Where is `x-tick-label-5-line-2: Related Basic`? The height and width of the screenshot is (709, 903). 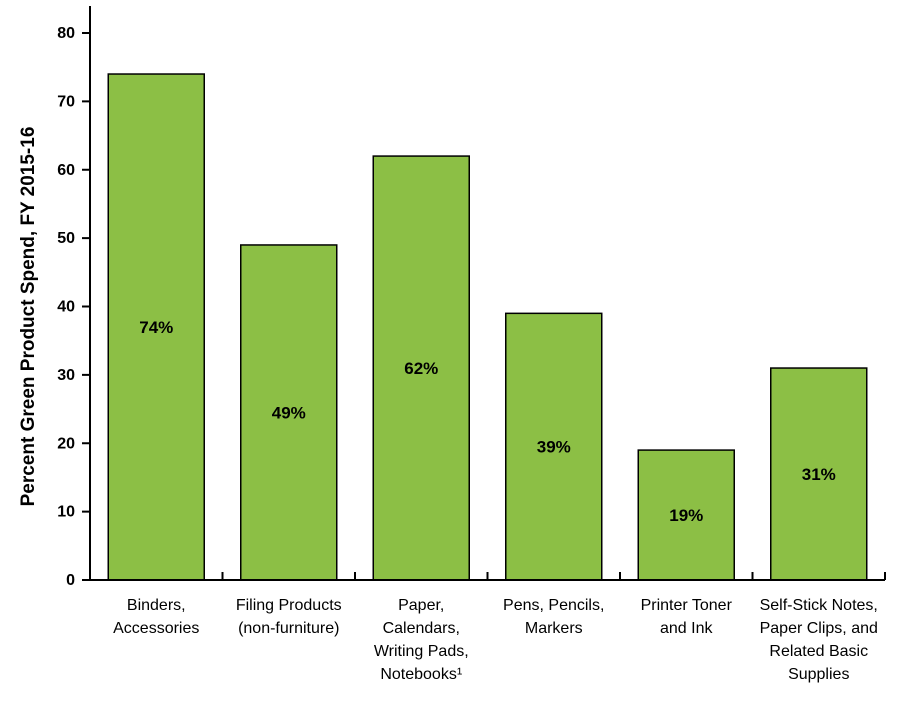
x-tick-label-5-line-2: Related Basic is located at coordinates (818, 651).